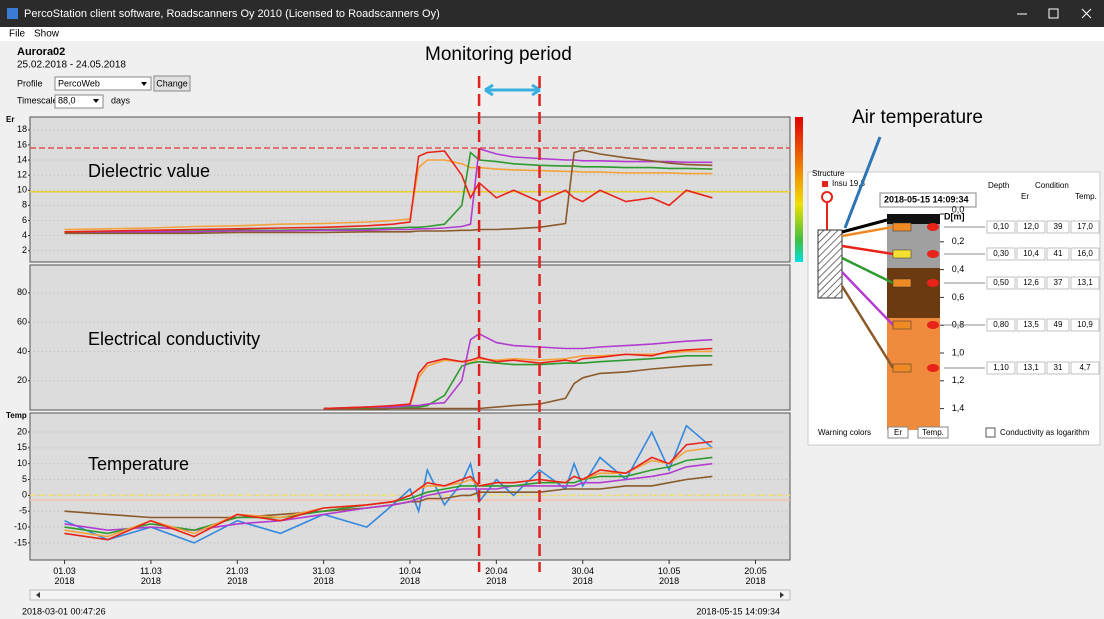 The width and height of the screenshot is (1104, 619). I want to click on x-tick-label: 11.03 2018, so click(150, 576).